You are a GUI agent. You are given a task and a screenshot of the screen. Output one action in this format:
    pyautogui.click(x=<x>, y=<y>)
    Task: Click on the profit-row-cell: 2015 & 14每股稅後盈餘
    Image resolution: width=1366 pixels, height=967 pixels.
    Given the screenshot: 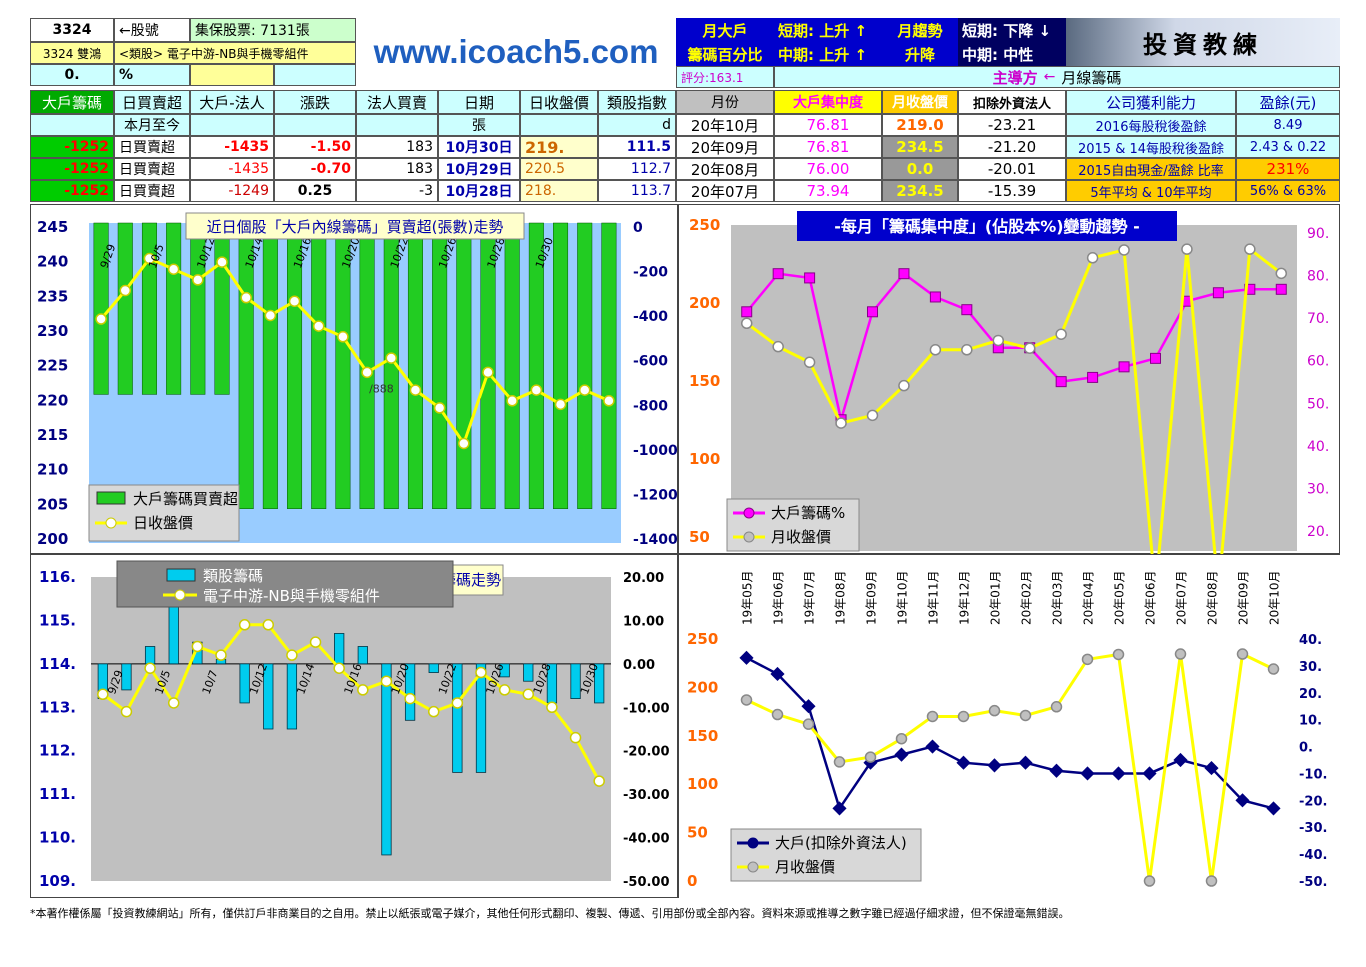 What is the action you would take?
    pyautogui.click(x=1151, y=147)
    